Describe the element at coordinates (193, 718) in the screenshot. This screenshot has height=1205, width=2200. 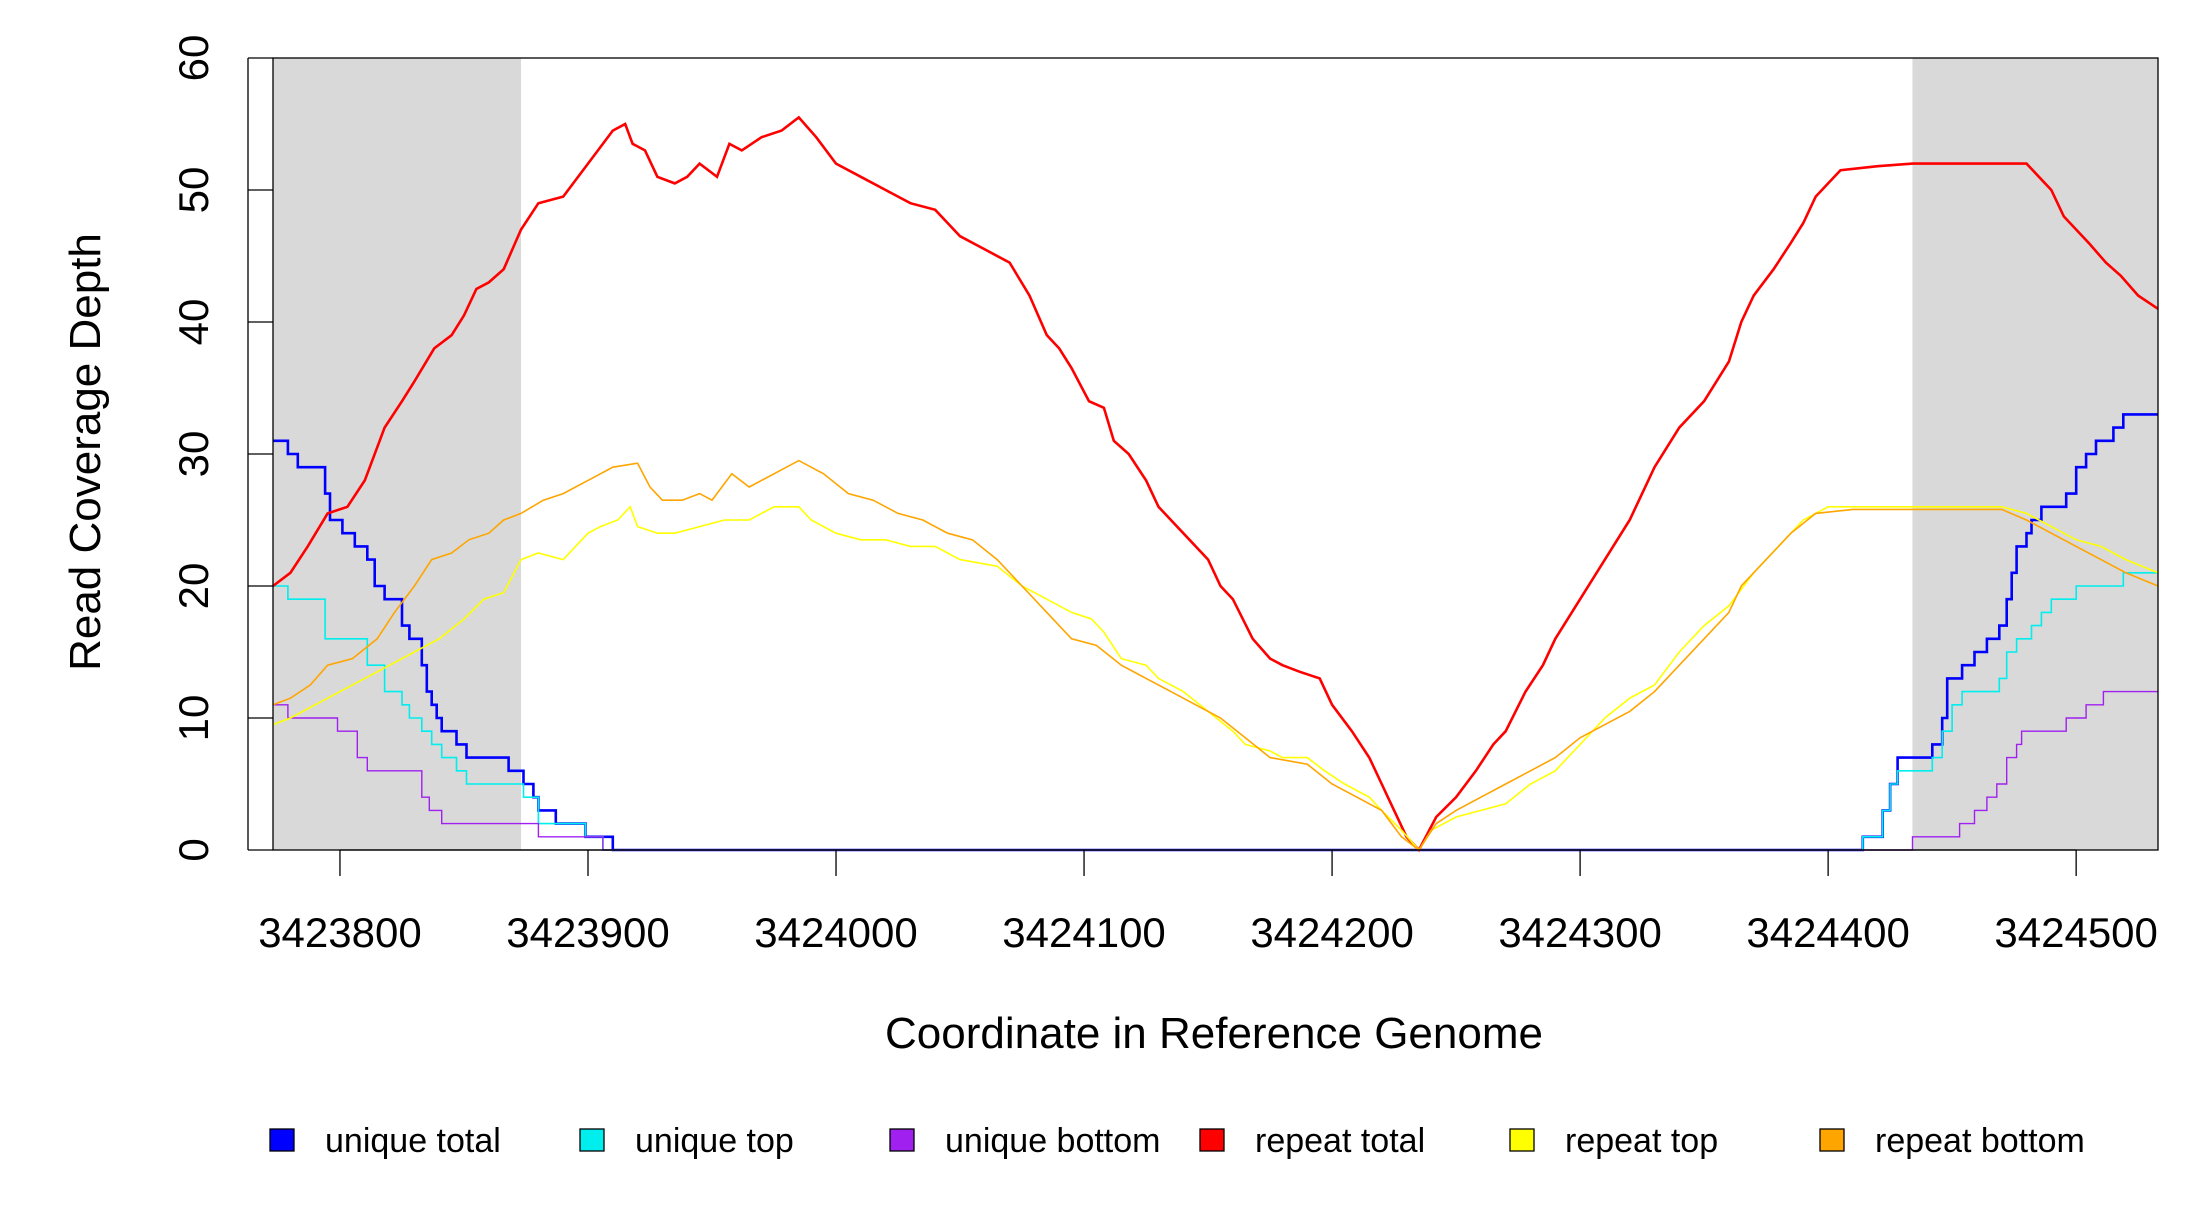
I see `y-tick-label: 10` at that location.